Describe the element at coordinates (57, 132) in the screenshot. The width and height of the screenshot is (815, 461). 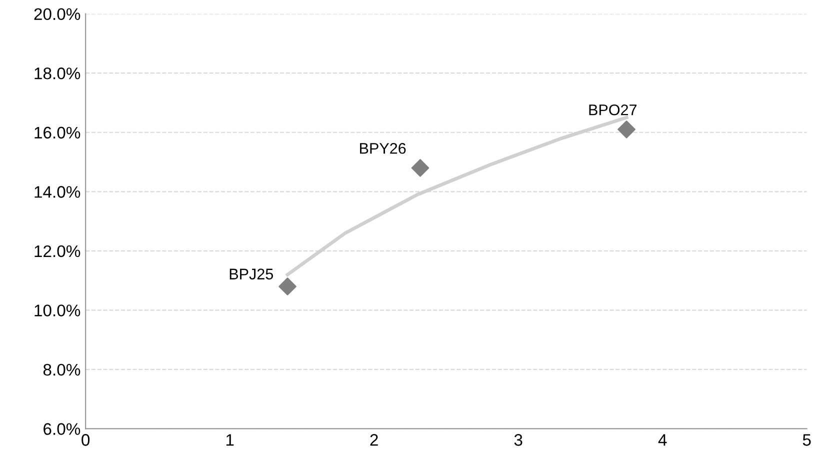
I see `y-tick-label: 16.0%` at that location.